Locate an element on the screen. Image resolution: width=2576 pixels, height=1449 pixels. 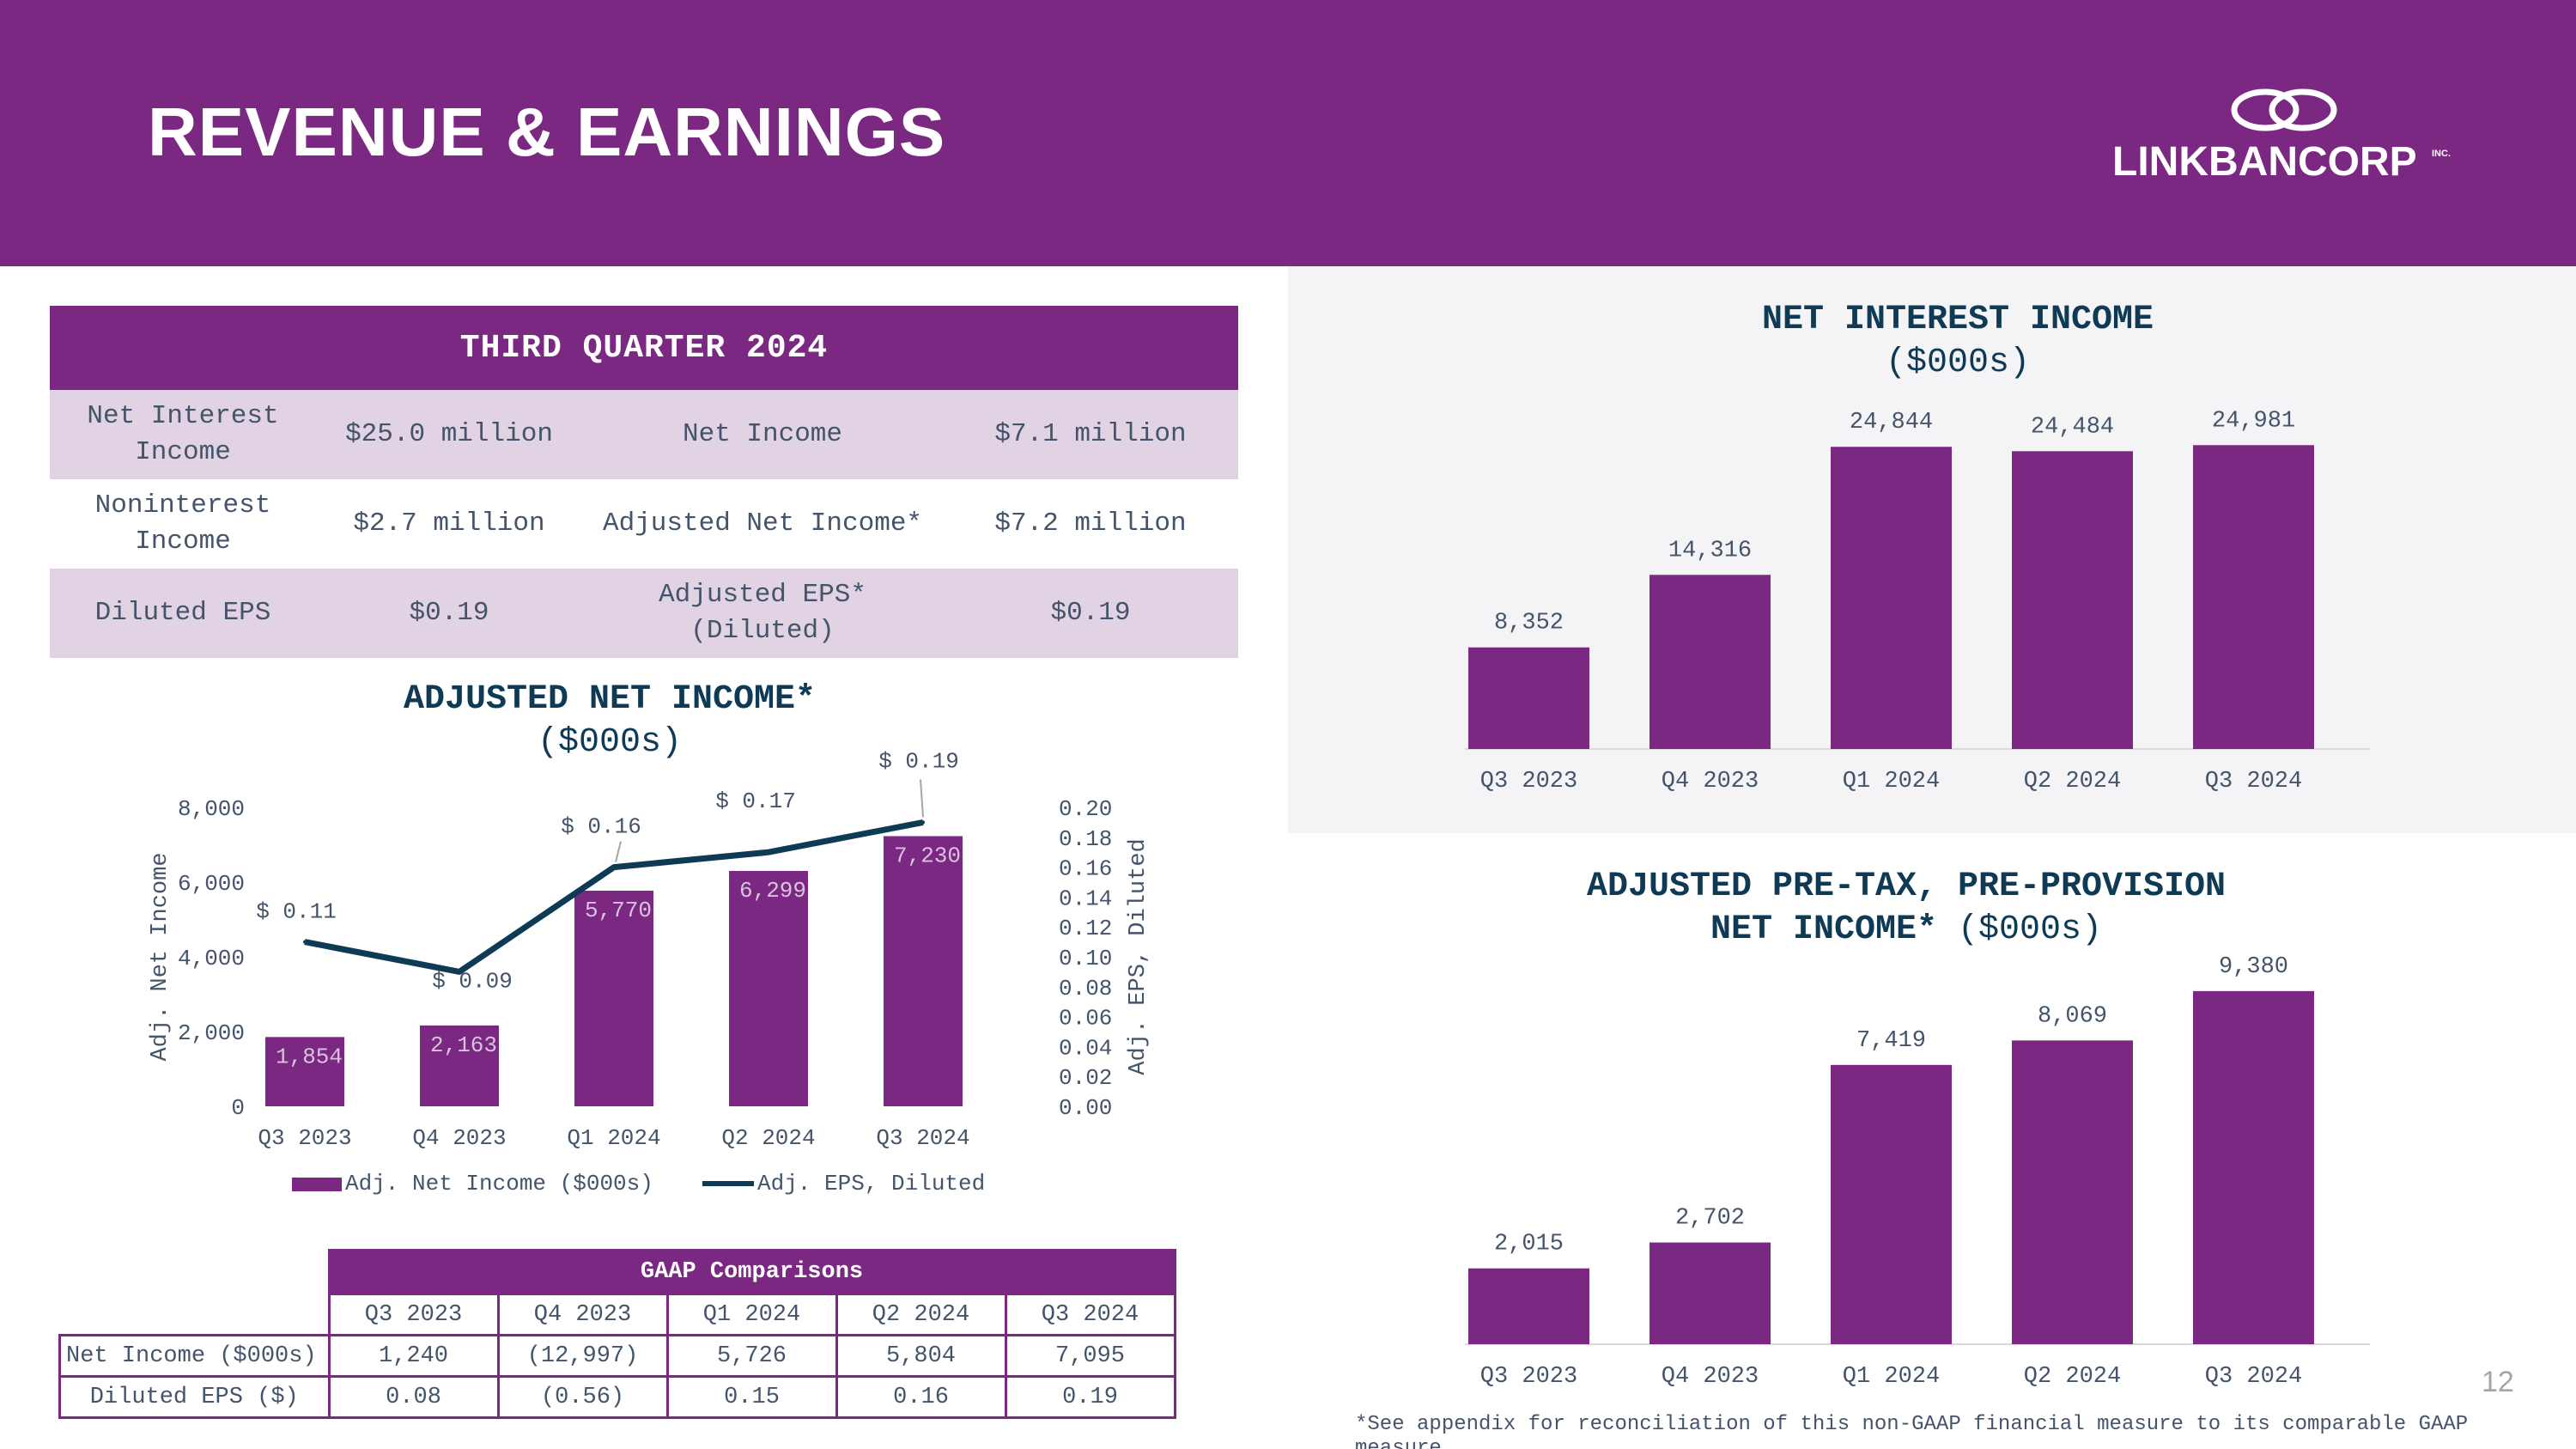
data-label: 7,419 is located at coordinates (1891, 1041).